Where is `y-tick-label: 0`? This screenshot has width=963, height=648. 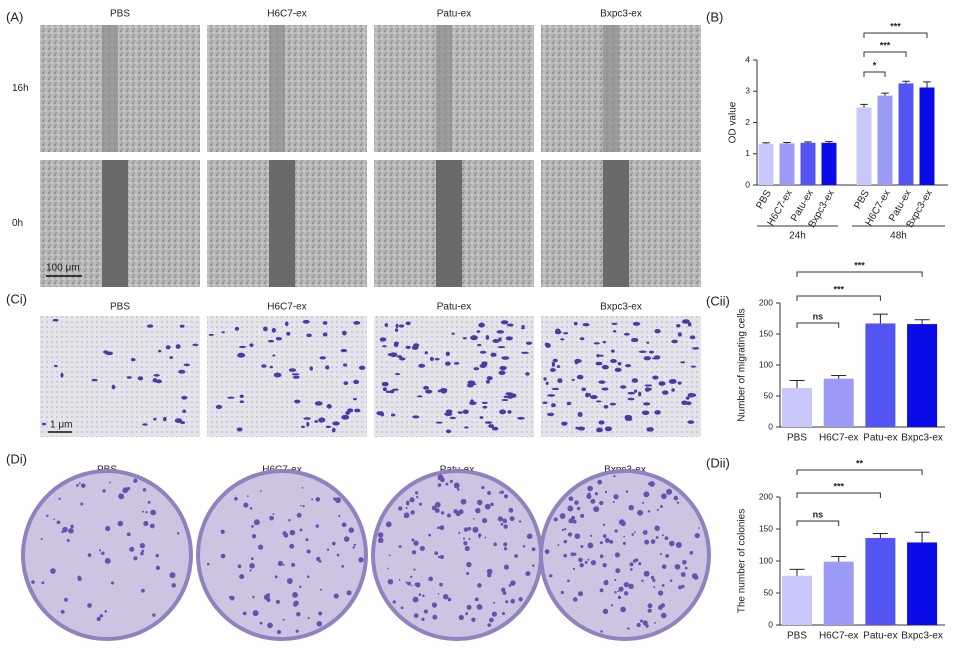 y-tick-label: 0 is located at coordinates (770, 624).